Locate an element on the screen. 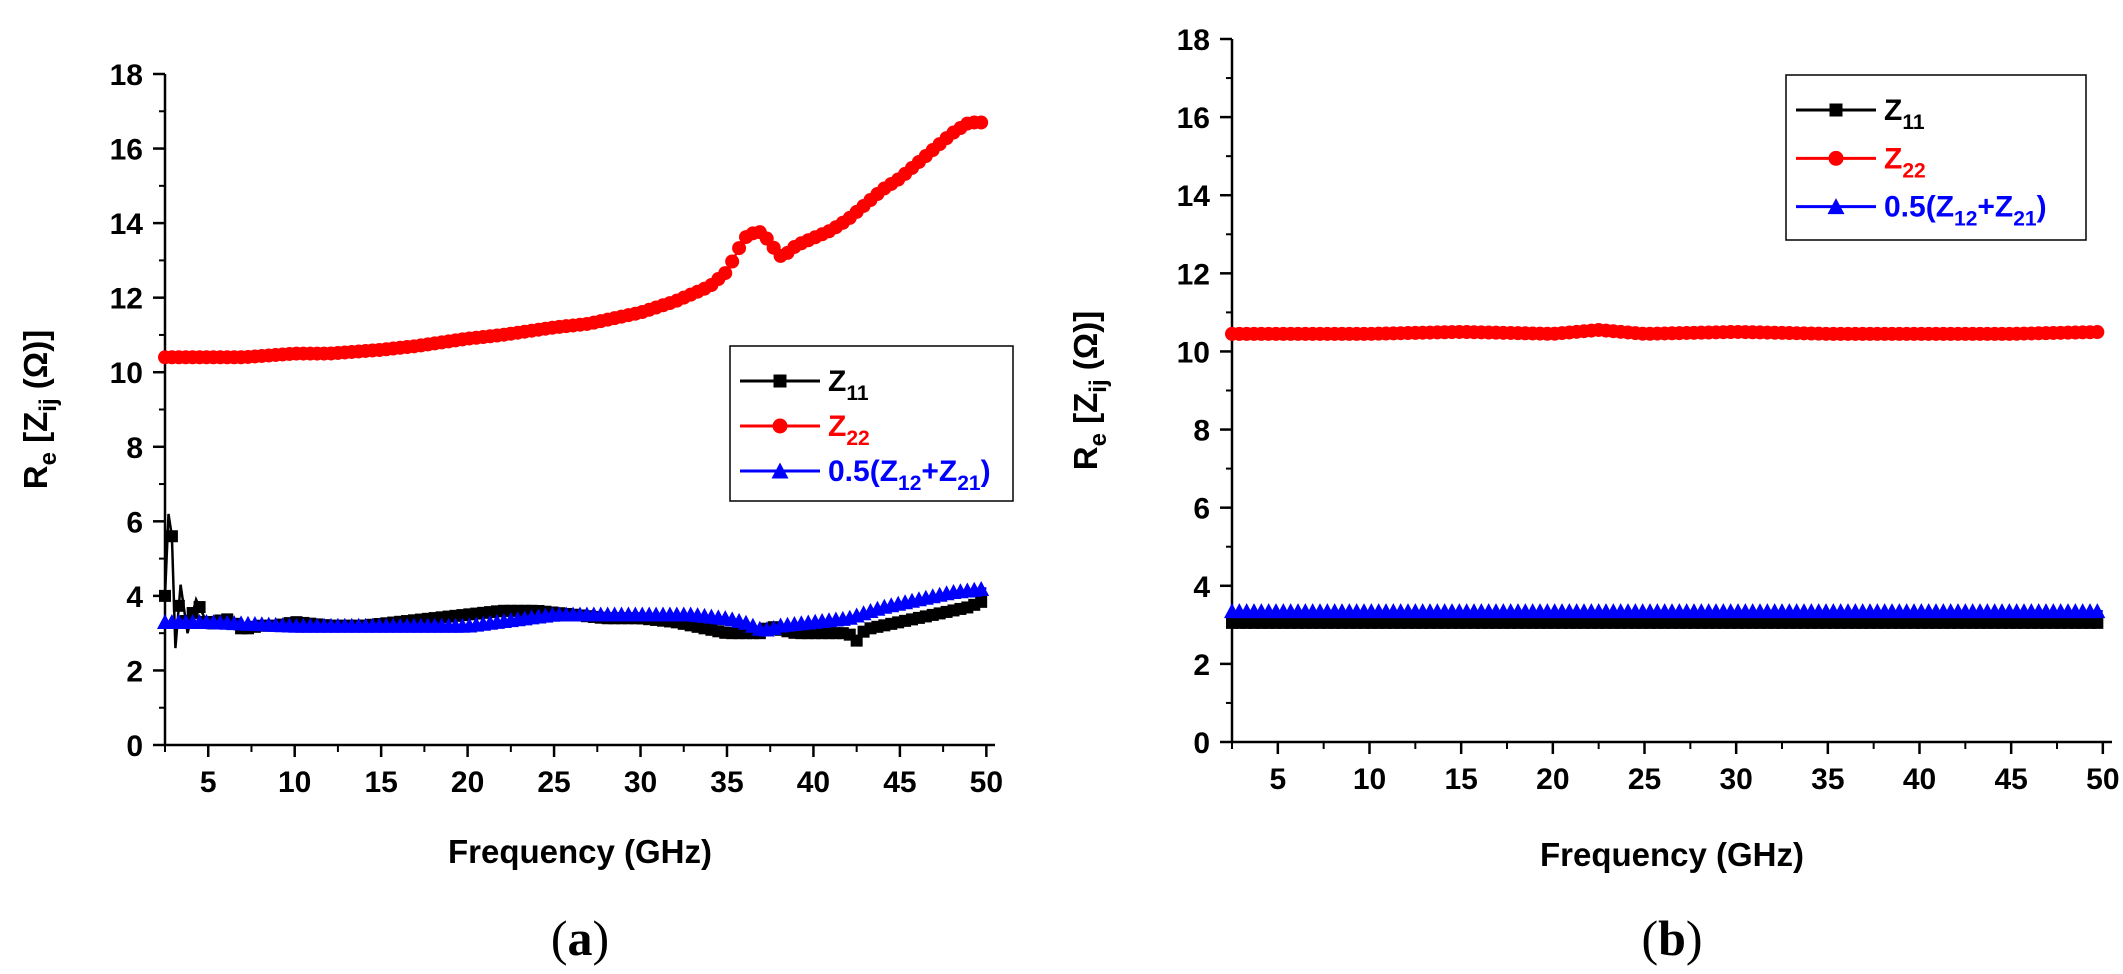 This screenshot has height=974, width=2123. series-Z11 is located at coordinates (1665, 622).